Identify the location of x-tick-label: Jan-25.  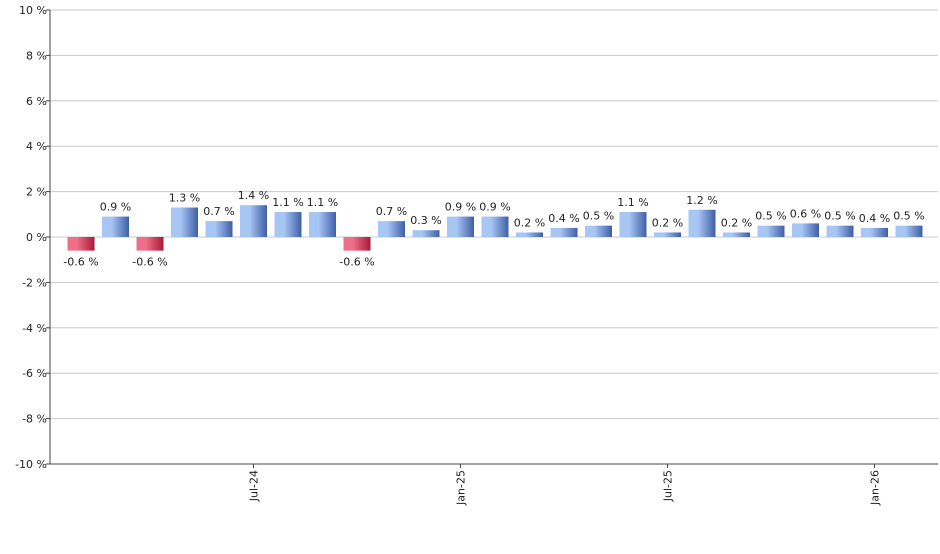
(461, 488).